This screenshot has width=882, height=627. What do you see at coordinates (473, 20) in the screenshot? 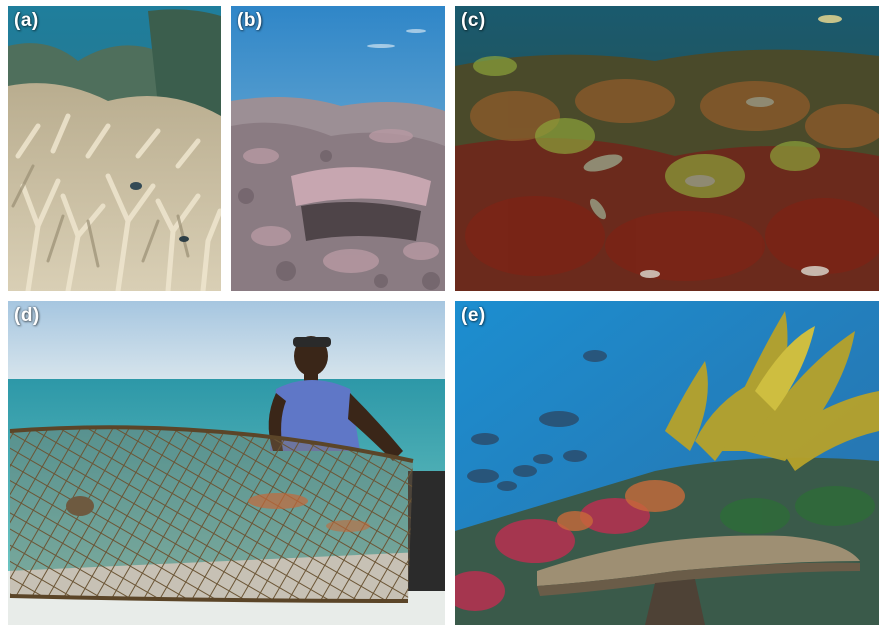
I see `panel-c-label: (c)` at bounding box center [473, 20].